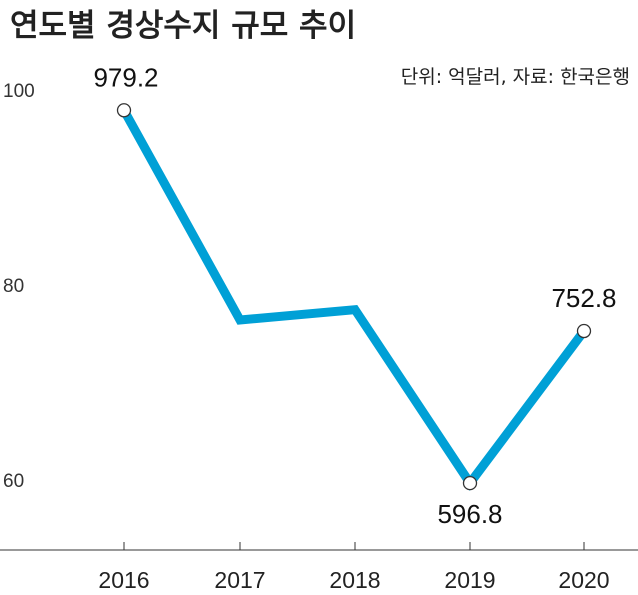 This screenshot has height=595, width=638. I want to click on y-tick-label-60: 60, so click(13, 481).